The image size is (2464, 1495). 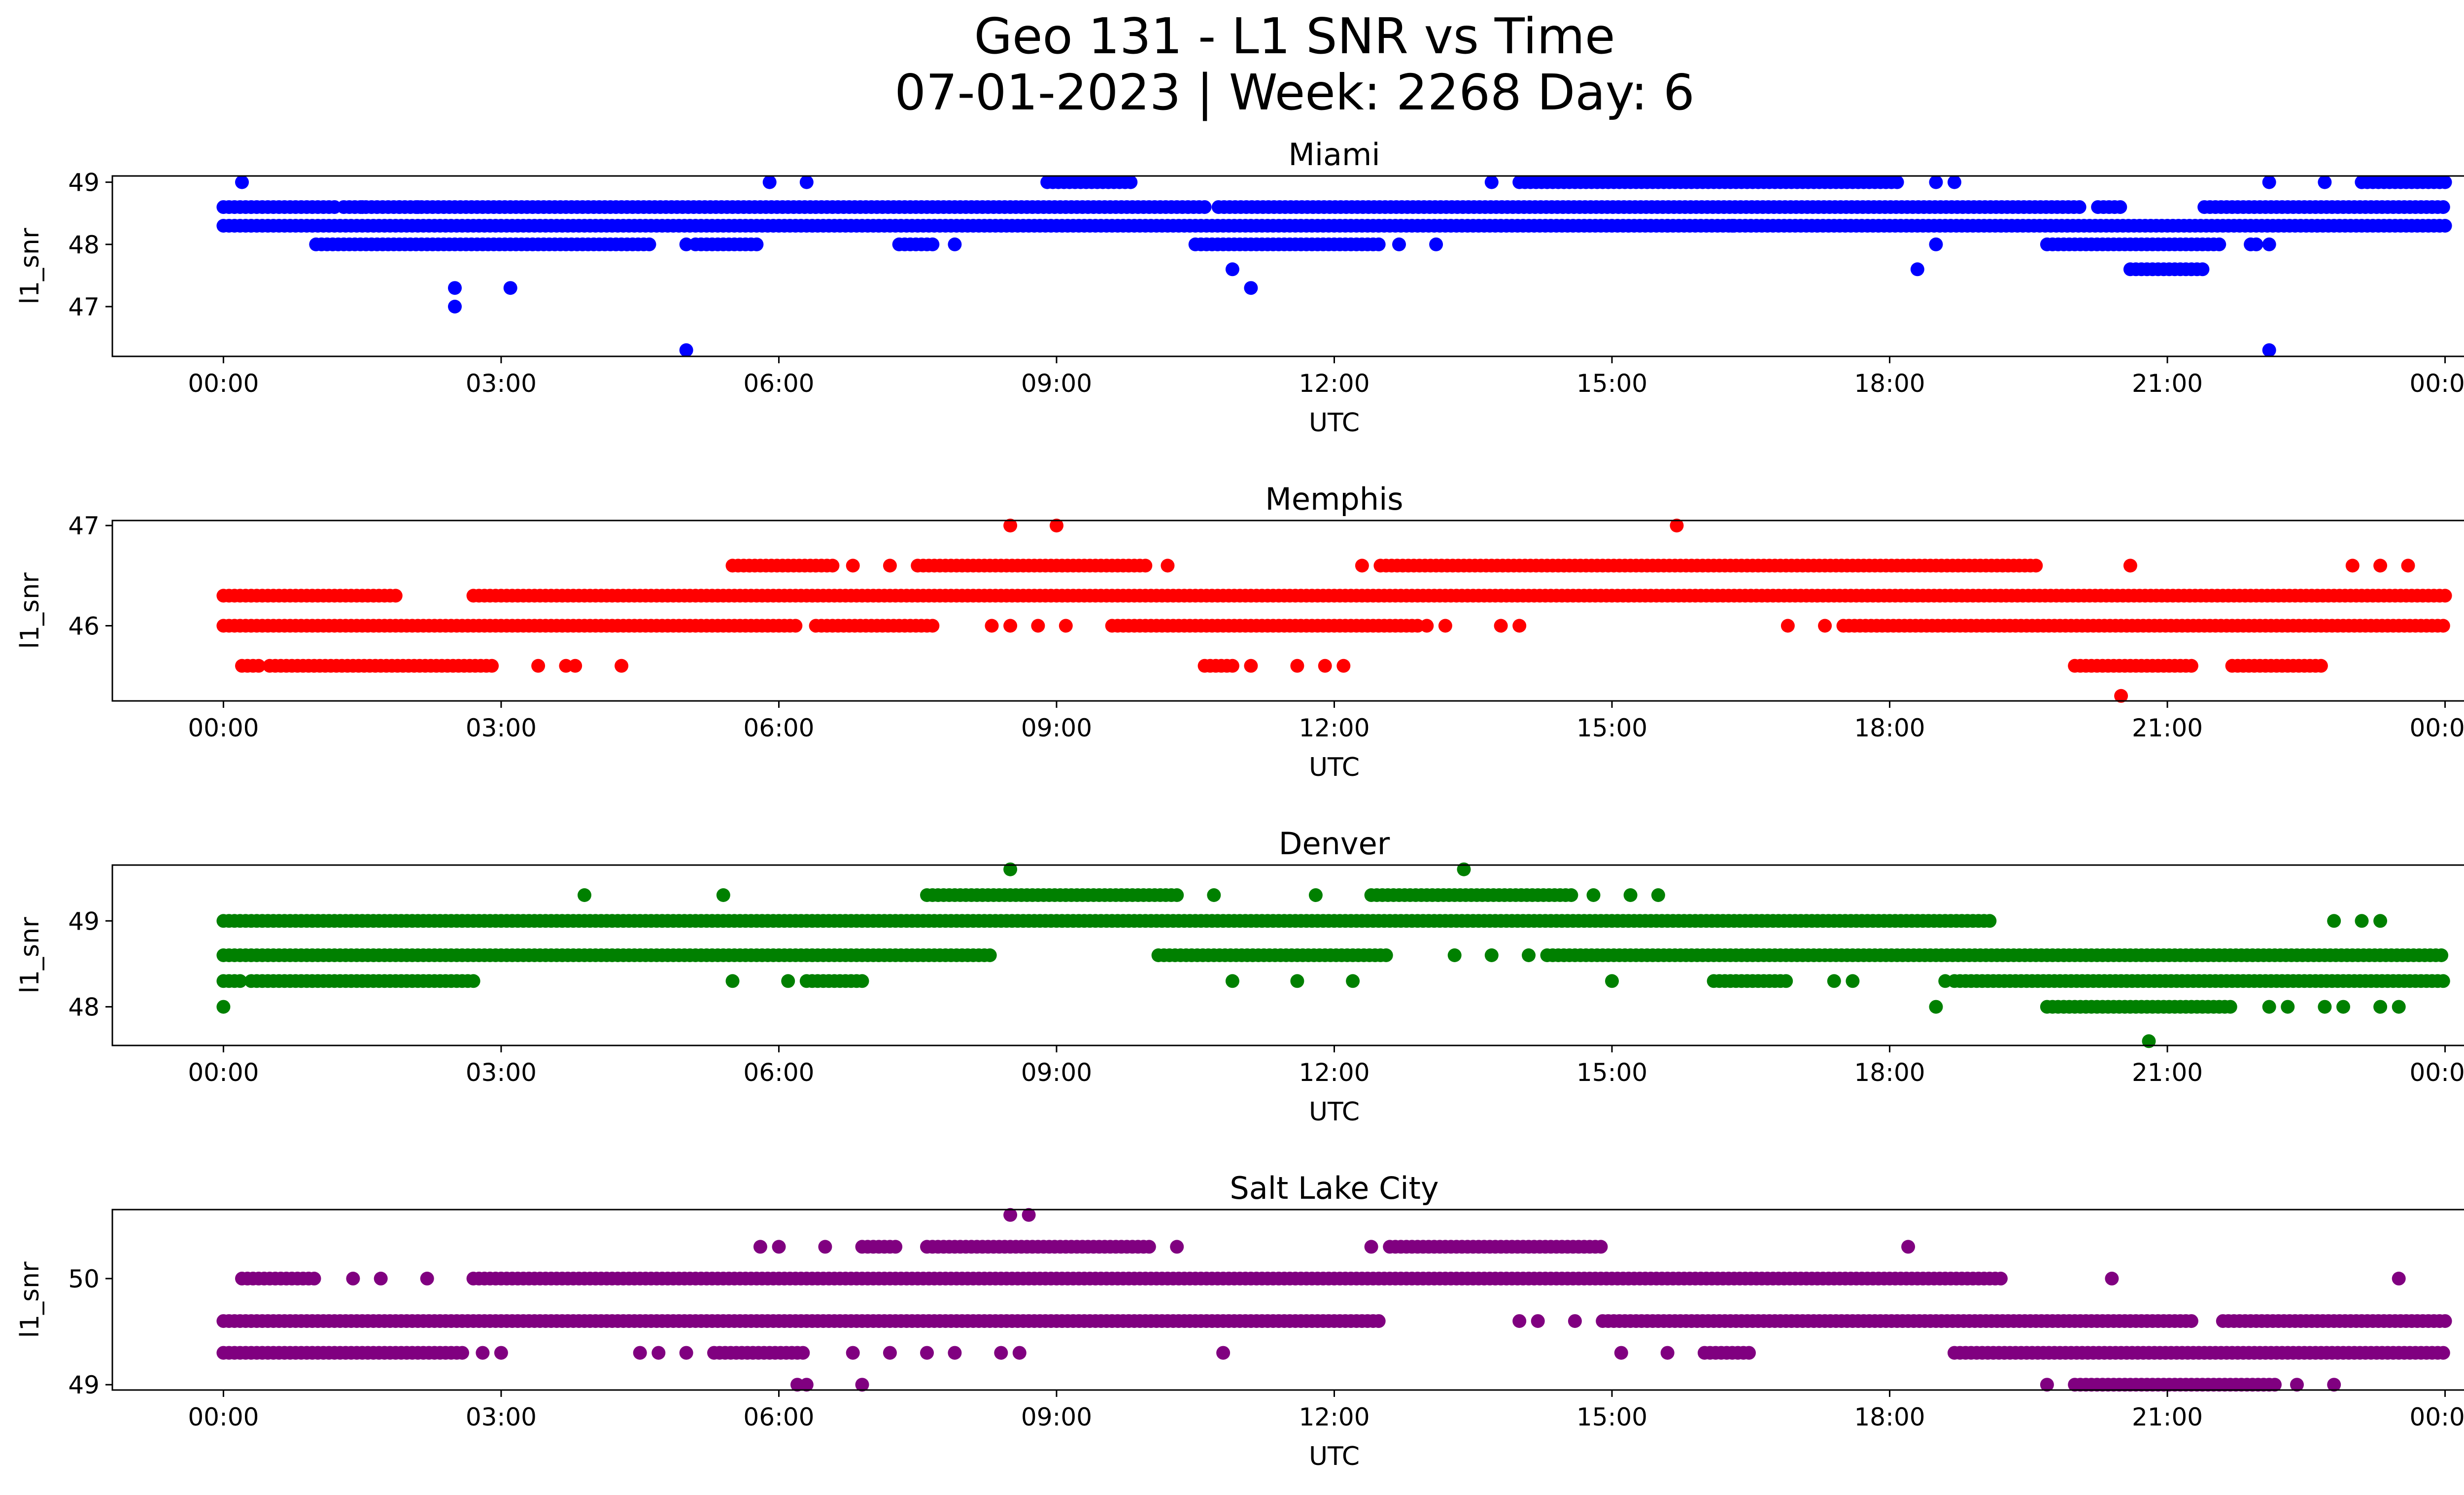 What do you see at coordinates (84, 307) in the screenshot?
I see `y-tick-label: 47` at bounding box center [84, 307].